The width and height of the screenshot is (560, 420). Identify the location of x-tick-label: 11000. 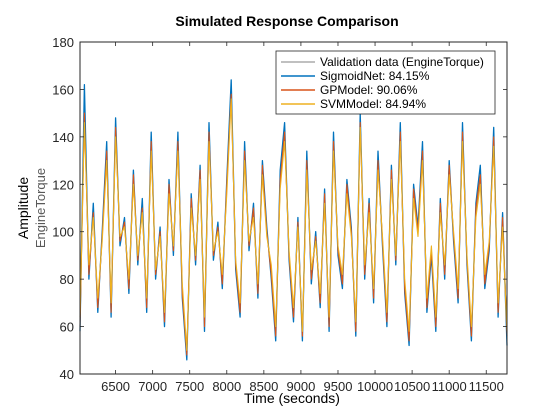
(449, 386).